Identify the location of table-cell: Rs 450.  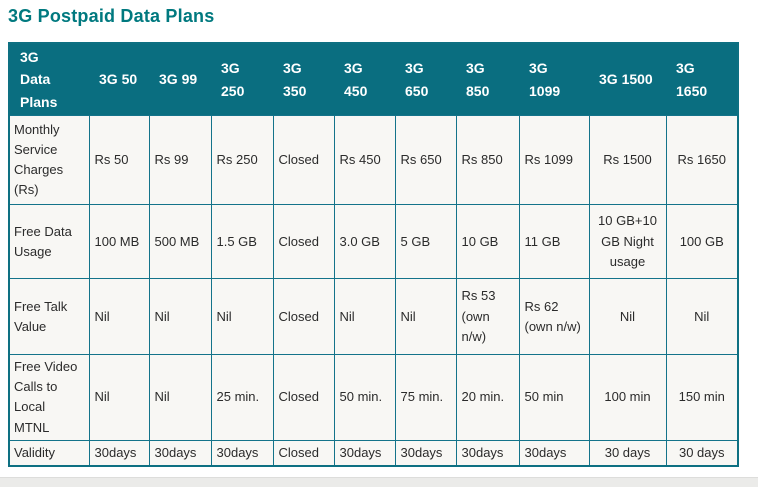
(364, 160).